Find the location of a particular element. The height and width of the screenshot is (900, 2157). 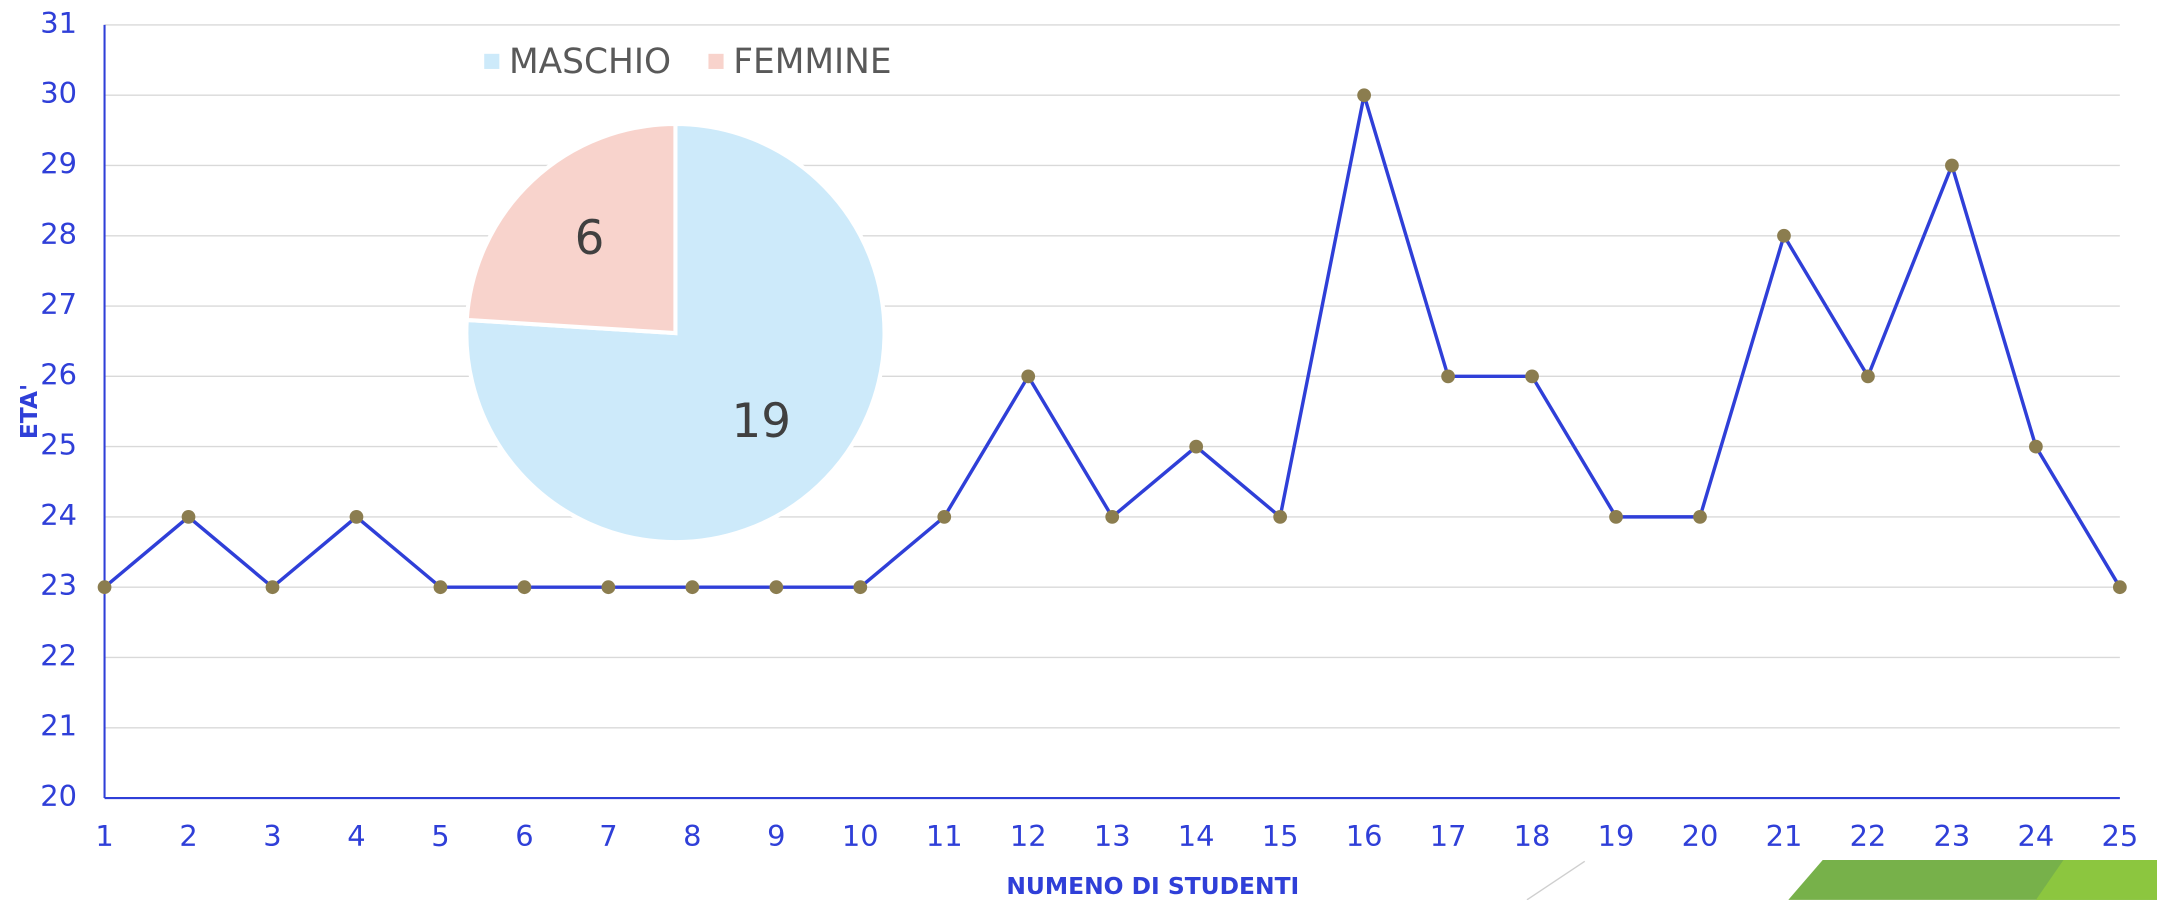

x-tick-label: 18 is located at coordinates (1532, 836).